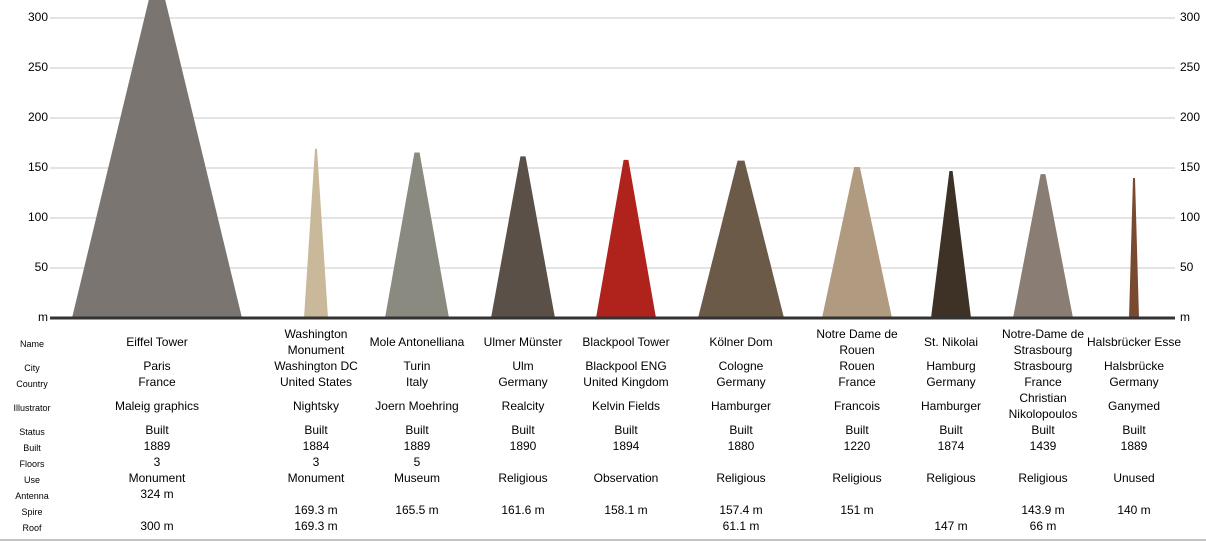 Image resolution: width=1206 pixels, height=542 pixels. Describe the element at coordinates (1190, 17) in the screenshot. I see `y2-tick-label: 300` at that location.